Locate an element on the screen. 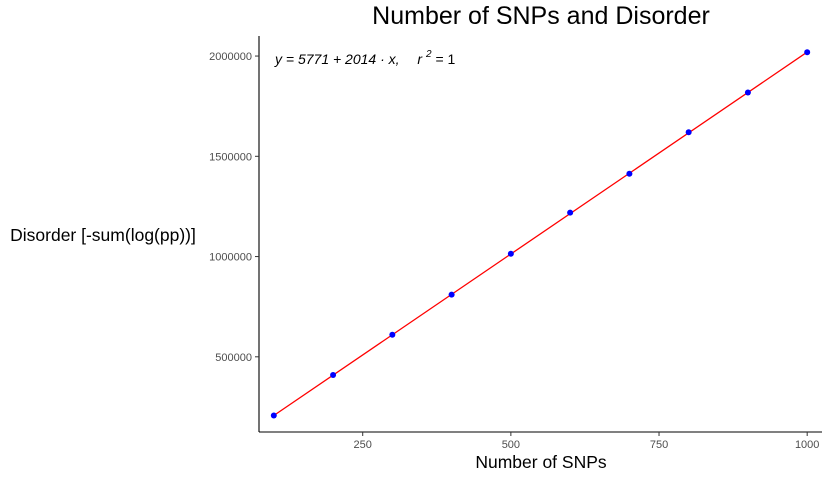 The height and width of the screenshot is (478, 831). x-tick-label: 1000 is located at coordinates (807, 445).